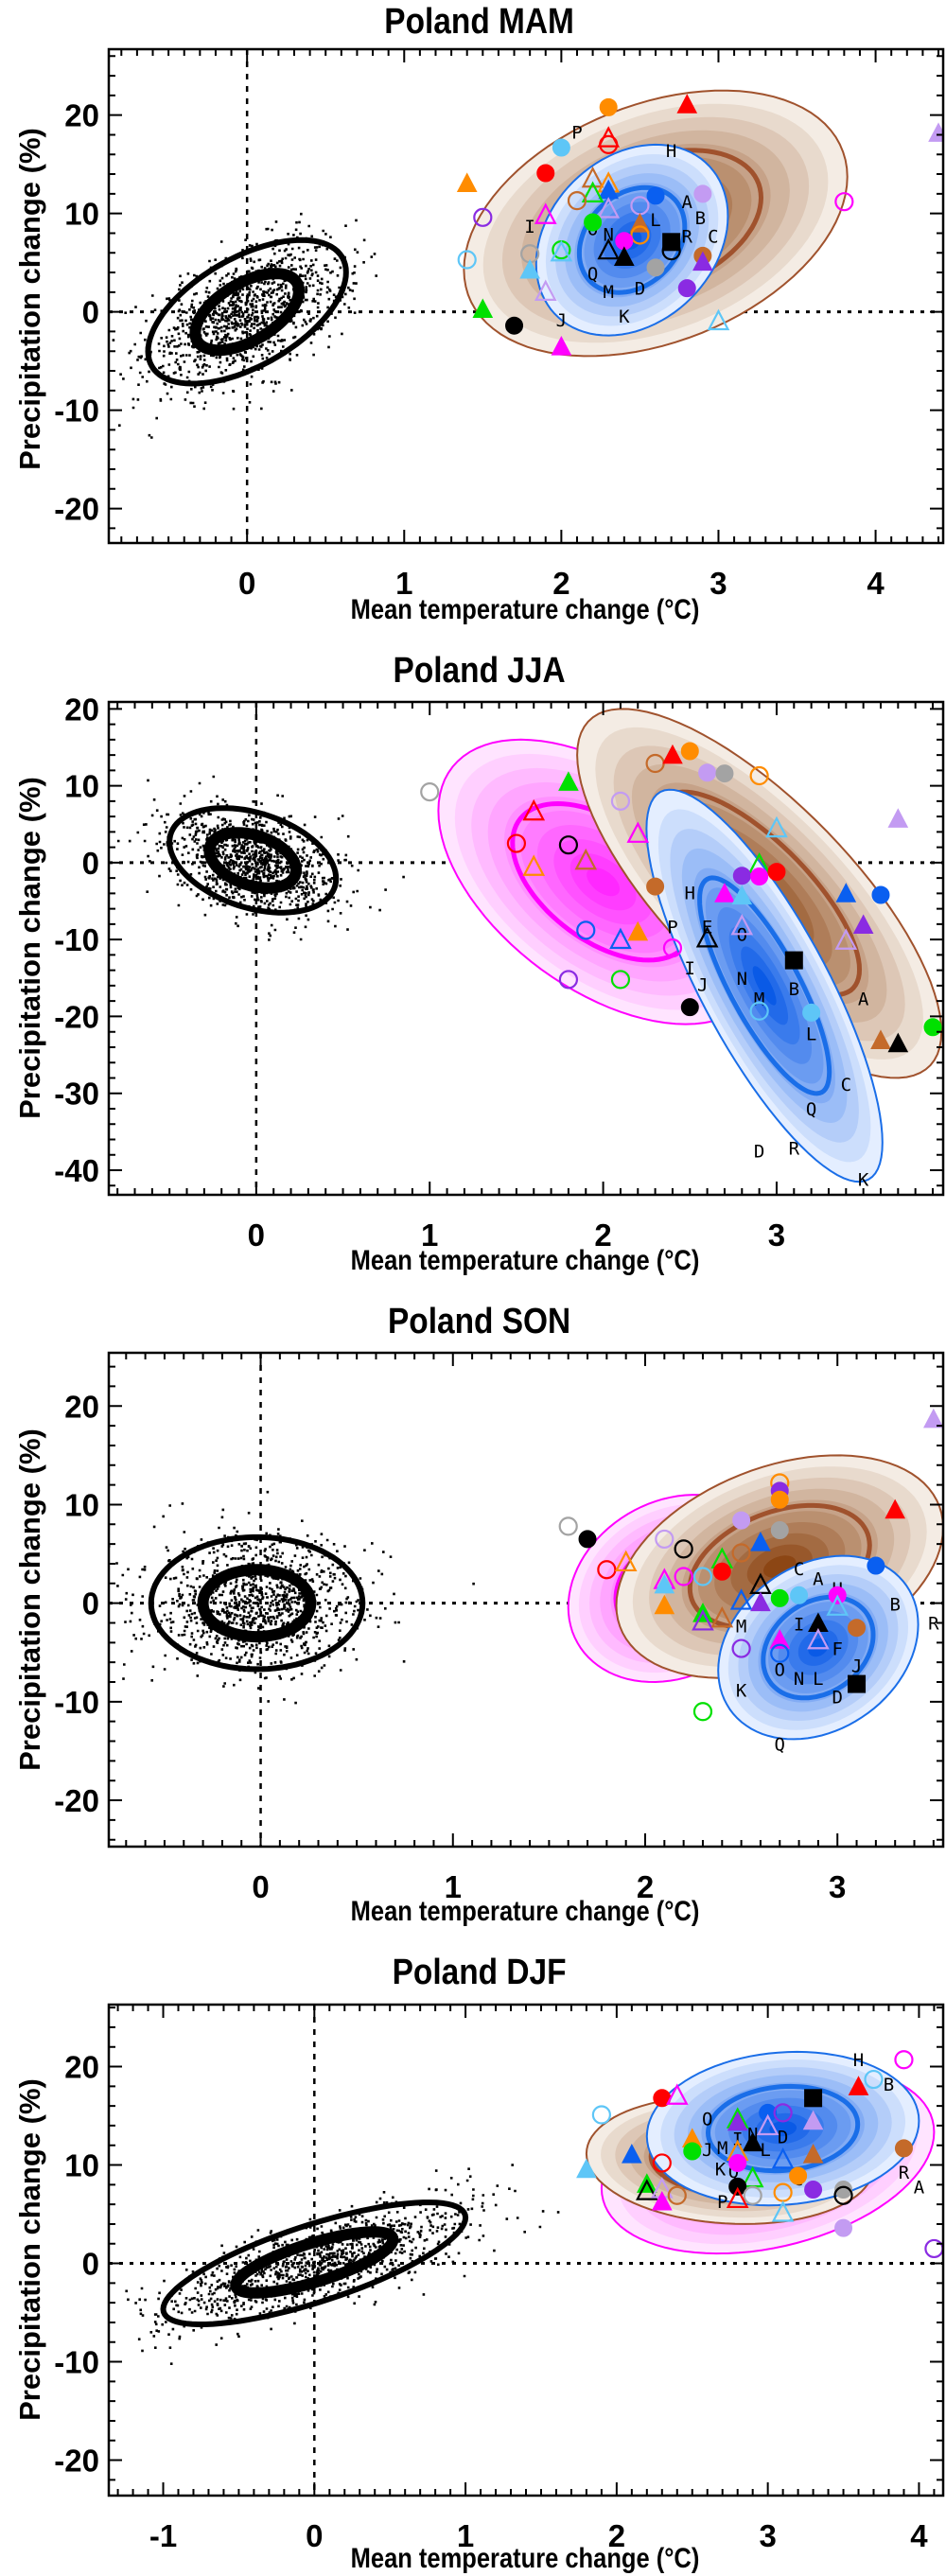  I want to click on marker-triangle-red, so click(895, 1509).